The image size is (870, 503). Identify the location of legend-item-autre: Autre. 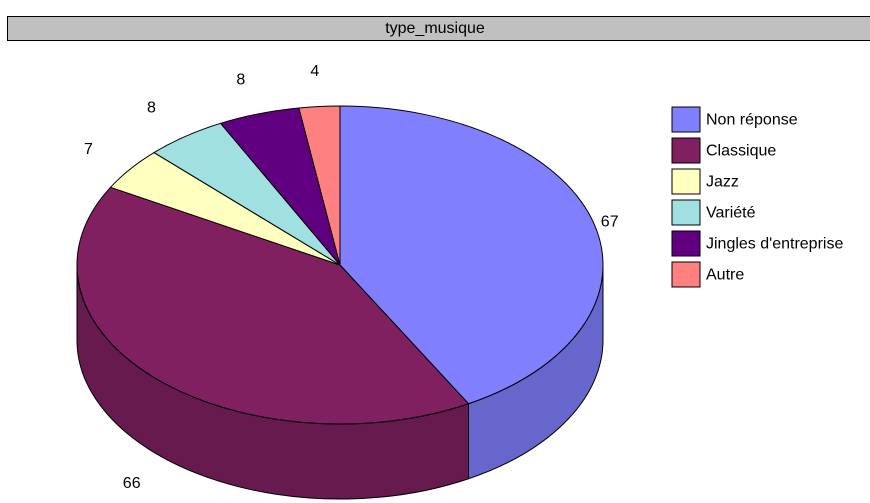
(707, 274).